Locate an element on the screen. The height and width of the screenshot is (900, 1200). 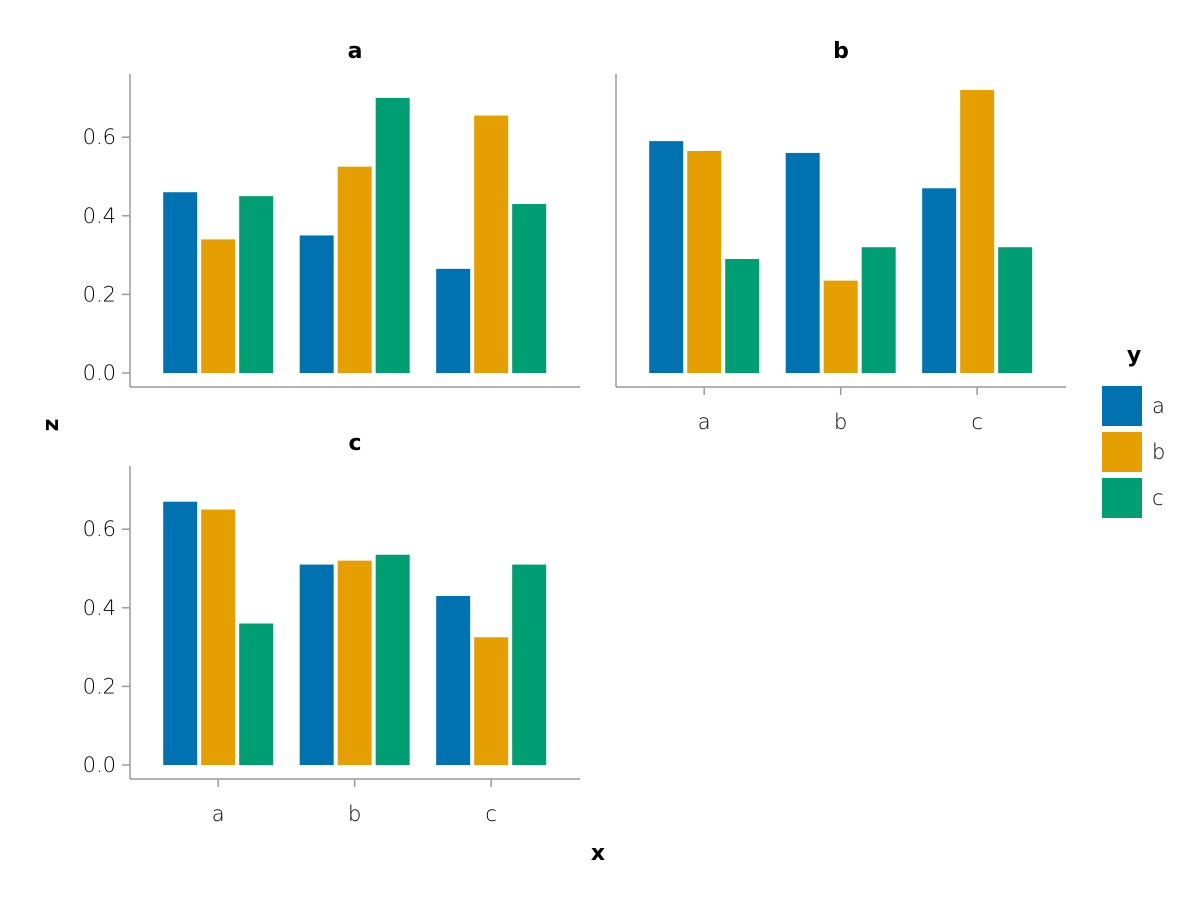
bar-b-a-a is located at coordinates (666, 257).